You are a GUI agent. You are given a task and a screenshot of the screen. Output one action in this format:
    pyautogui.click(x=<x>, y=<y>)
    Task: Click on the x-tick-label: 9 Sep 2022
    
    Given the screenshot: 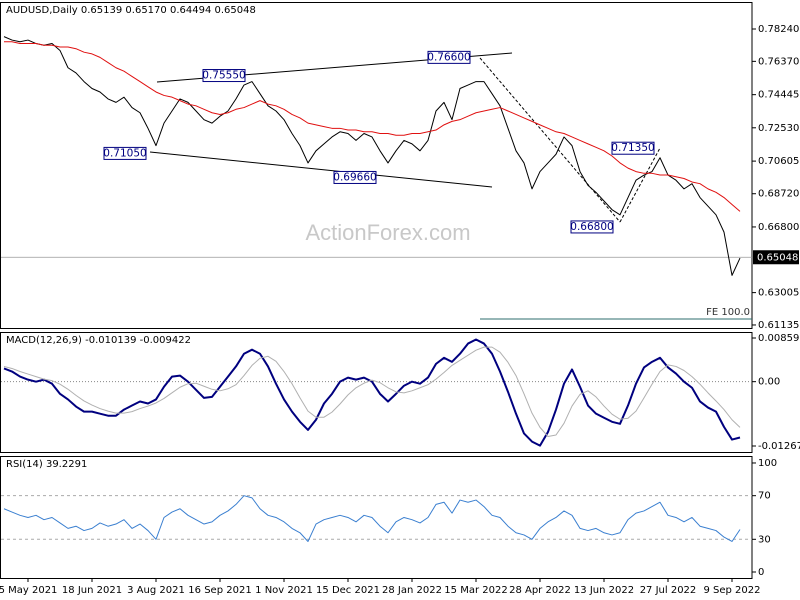 What is the action you would take?
    pyautogui.click(x=731, y=590)
    